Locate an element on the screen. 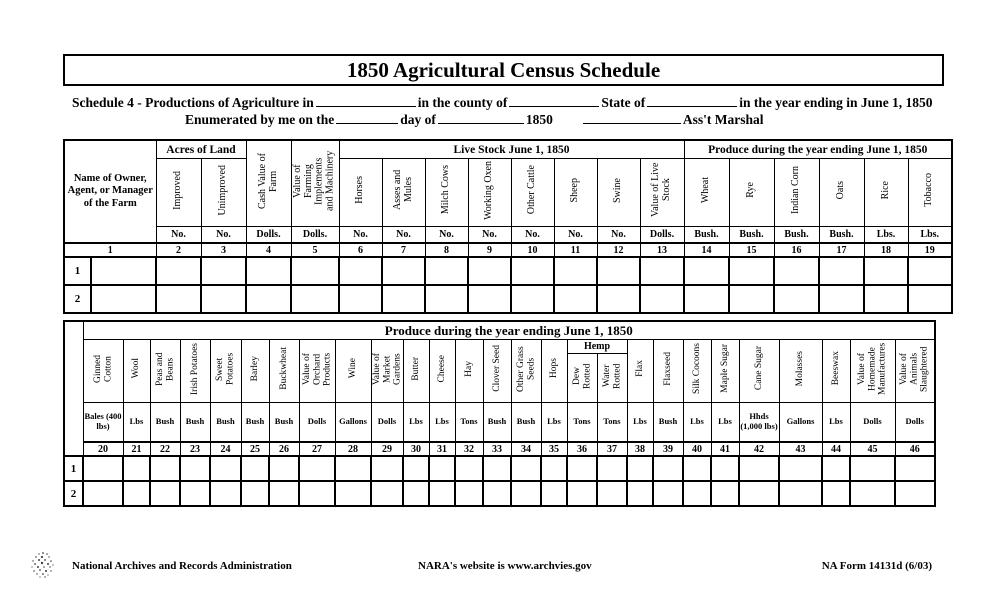  entry-cell-col3 is located at coordinates (223, 299).